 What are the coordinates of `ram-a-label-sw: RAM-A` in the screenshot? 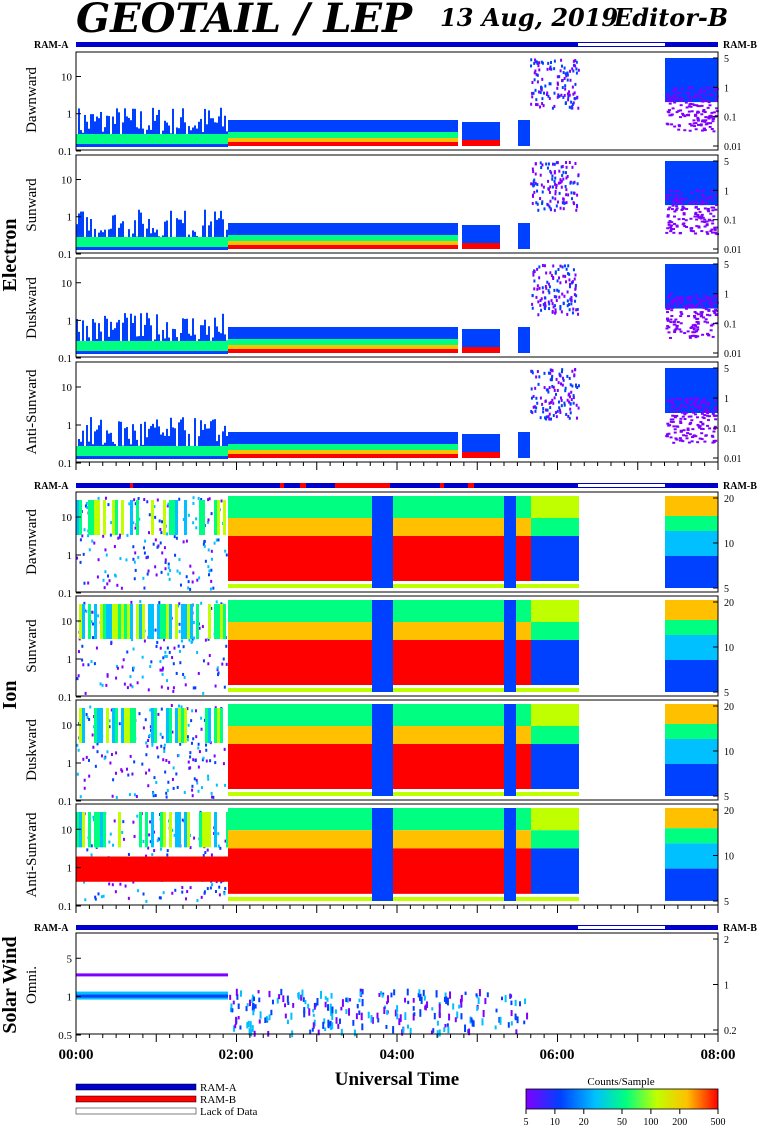 It's located at (51, 928).